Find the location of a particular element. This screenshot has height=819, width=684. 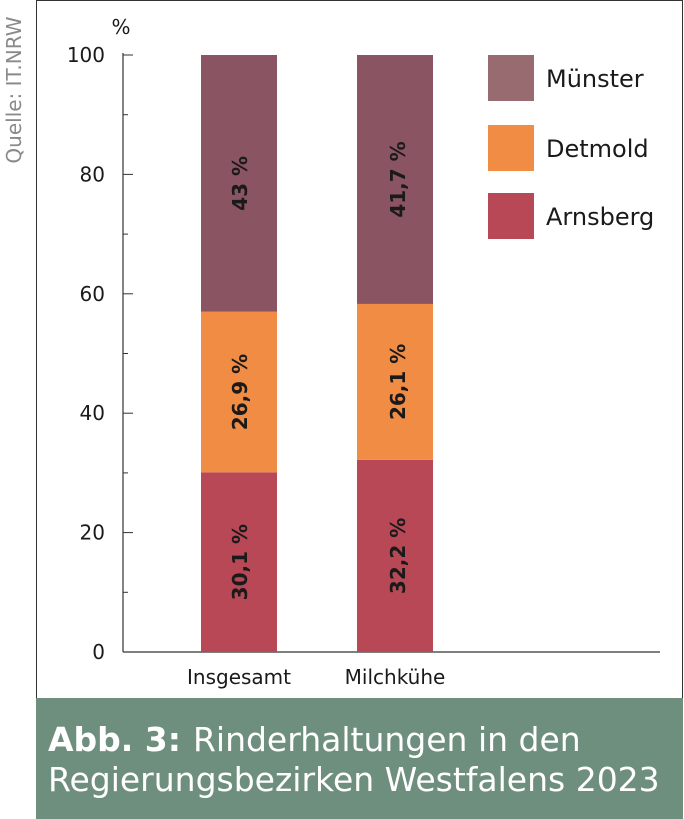

caption-title-line1: Rinderhaltungen in den is located at coordinates (386, 739).